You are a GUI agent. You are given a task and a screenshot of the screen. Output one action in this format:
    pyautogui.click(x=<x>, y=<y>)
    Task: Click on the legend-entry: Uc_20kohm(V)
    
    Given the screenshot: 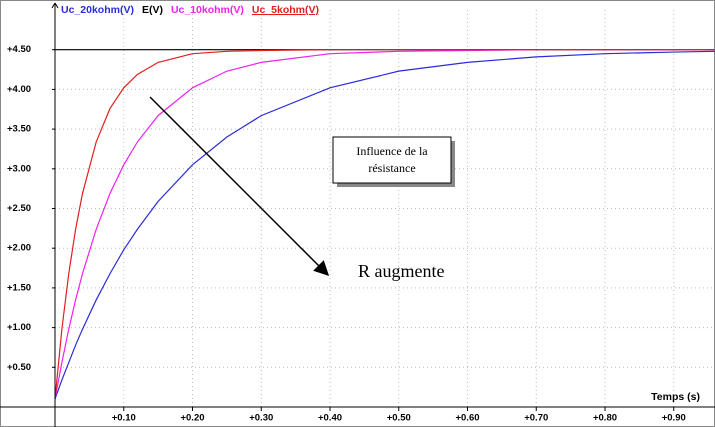 What is the action you would take?
    pyautogui.click(x=97, y=10)
    